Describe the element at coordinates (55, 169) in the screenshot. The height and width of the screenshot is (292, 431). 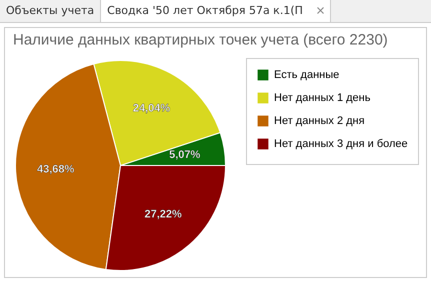
I see `data-label: 43,68%` at that location.